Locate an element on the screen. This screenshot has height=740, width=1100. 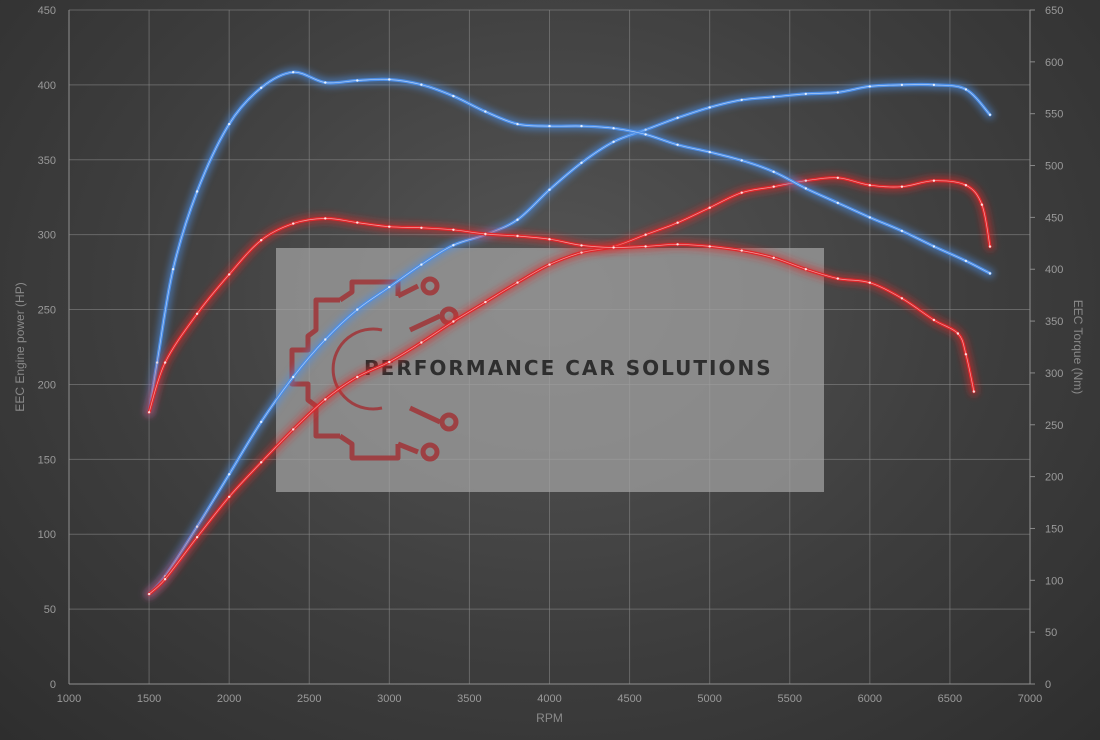
x-tick-label: 4500 is located at coordinates (629, 699).